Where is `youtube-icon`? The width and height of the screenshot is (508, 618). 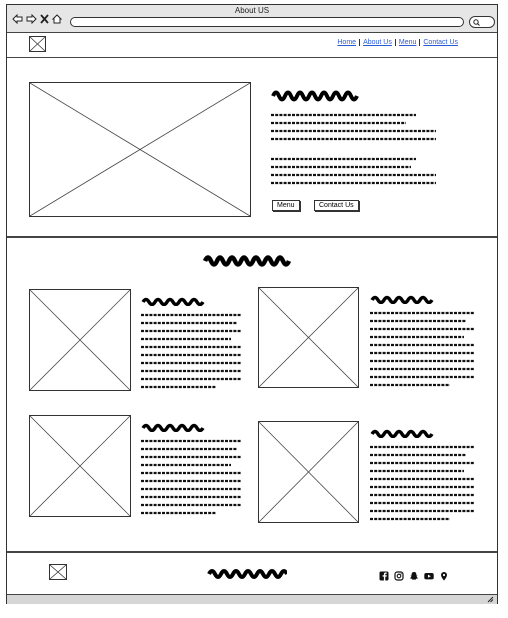 youtube-icon is located at coordinates (429, 574).